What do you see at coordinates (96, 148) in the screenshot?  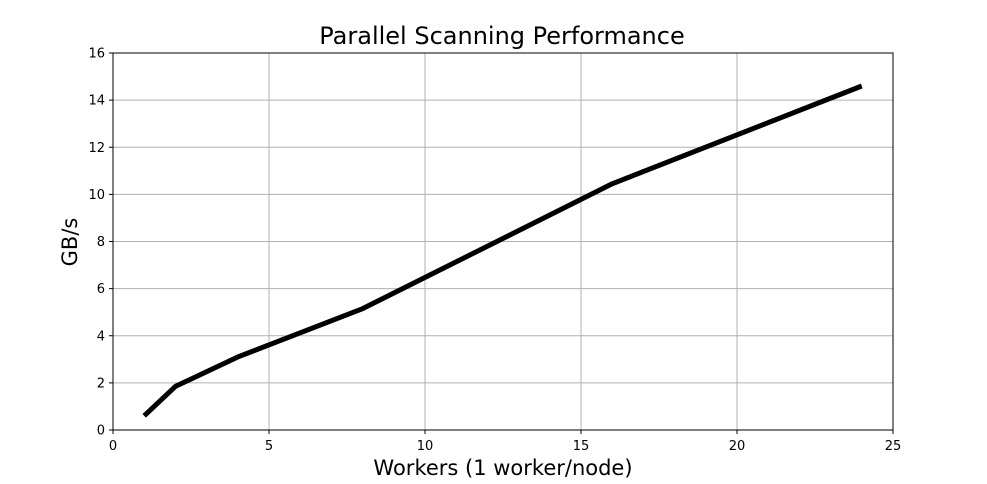 I see `y-tick-label: 12` at bounding box center [96, 148].